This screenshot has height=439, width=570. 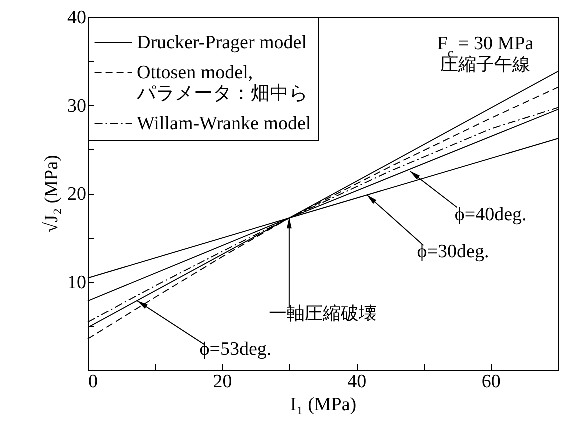 I want to click on x-tick-label: 0, so click(x=93, y=382).